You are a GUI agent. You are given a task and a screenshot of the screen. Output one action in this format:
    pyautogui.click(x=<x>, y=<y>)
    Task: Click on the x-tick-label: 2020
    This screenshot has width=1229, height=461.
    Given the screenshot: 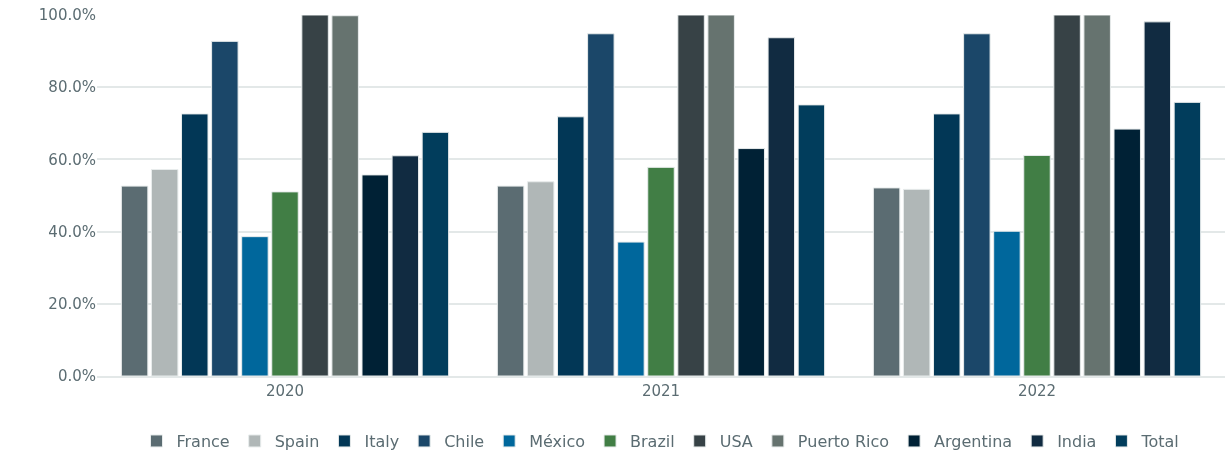 What is the action you would take?
    pyautogui.click(x=285, y=391)
    